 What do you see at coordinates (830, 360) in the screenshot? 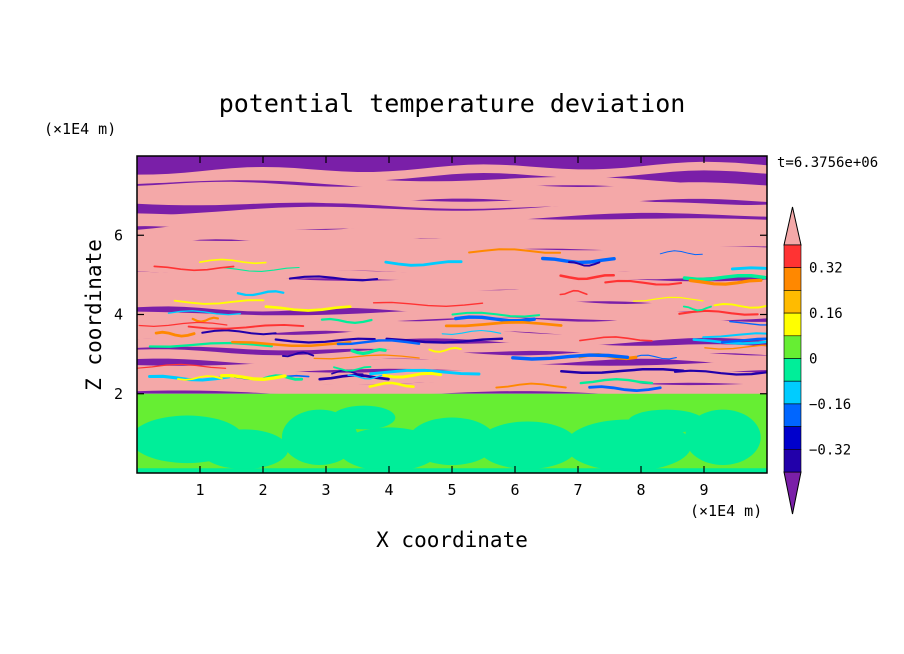
I see `colorbar-labels: 0.32 0.16 0 −0.16 −0.32` at bounding box center [830, 360].